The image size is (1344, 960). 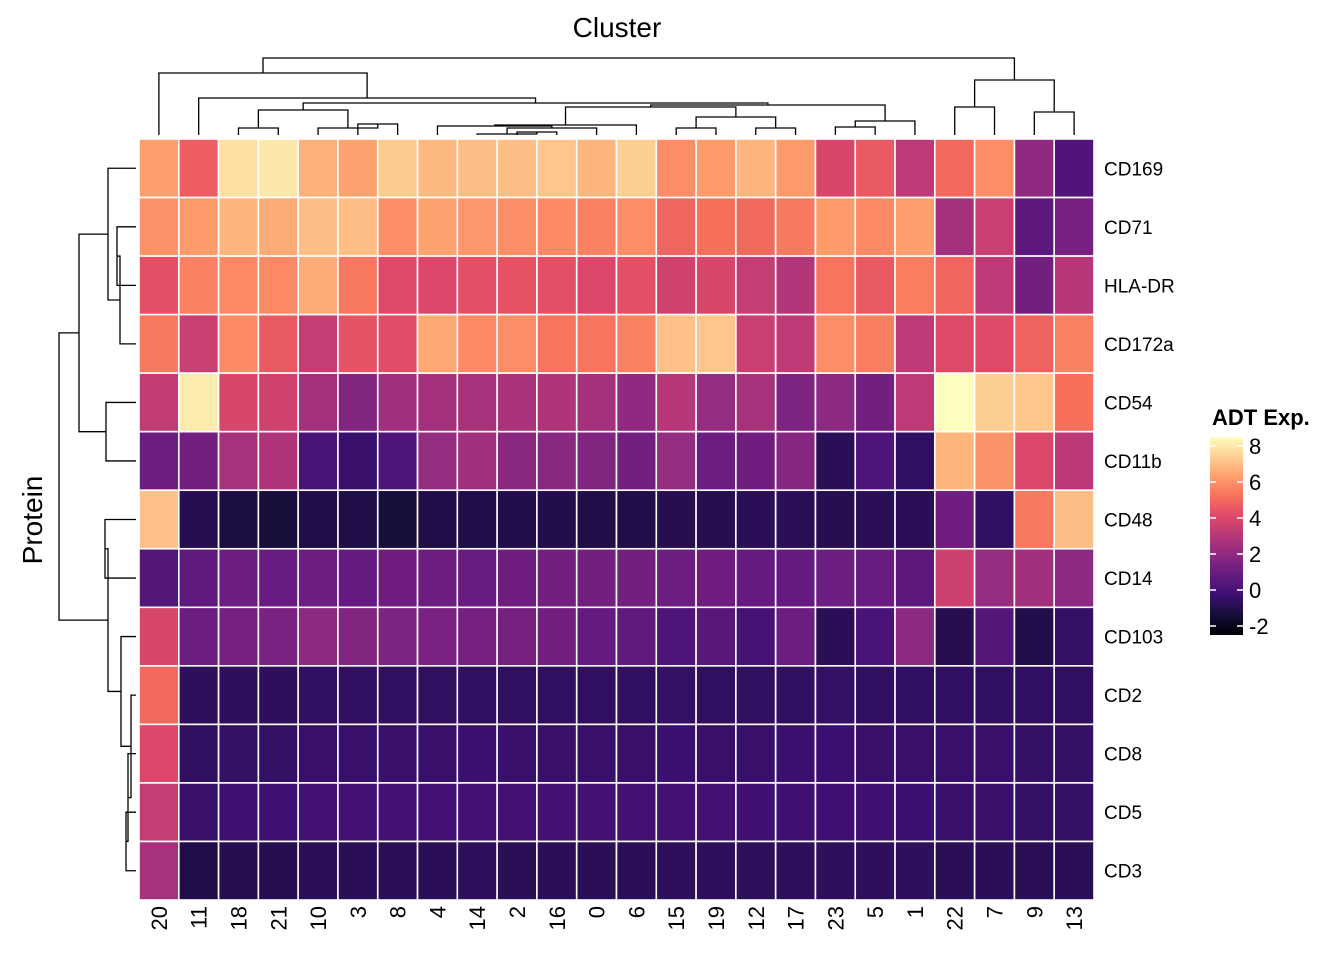 What do you see at coordinates (756, 918) in the screenshot?
I see `column-label: 12` at bounding box center [756, 918].